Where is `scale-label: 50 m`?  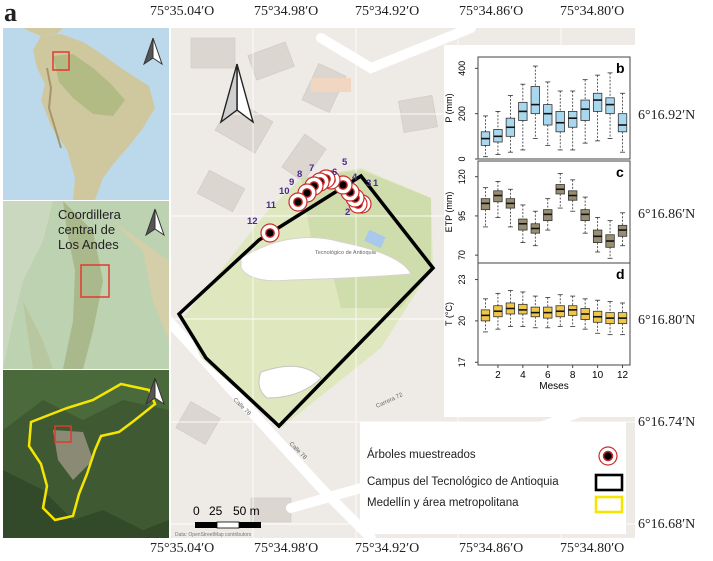 scale-label: 50 m is located at coordinates (246, 511).